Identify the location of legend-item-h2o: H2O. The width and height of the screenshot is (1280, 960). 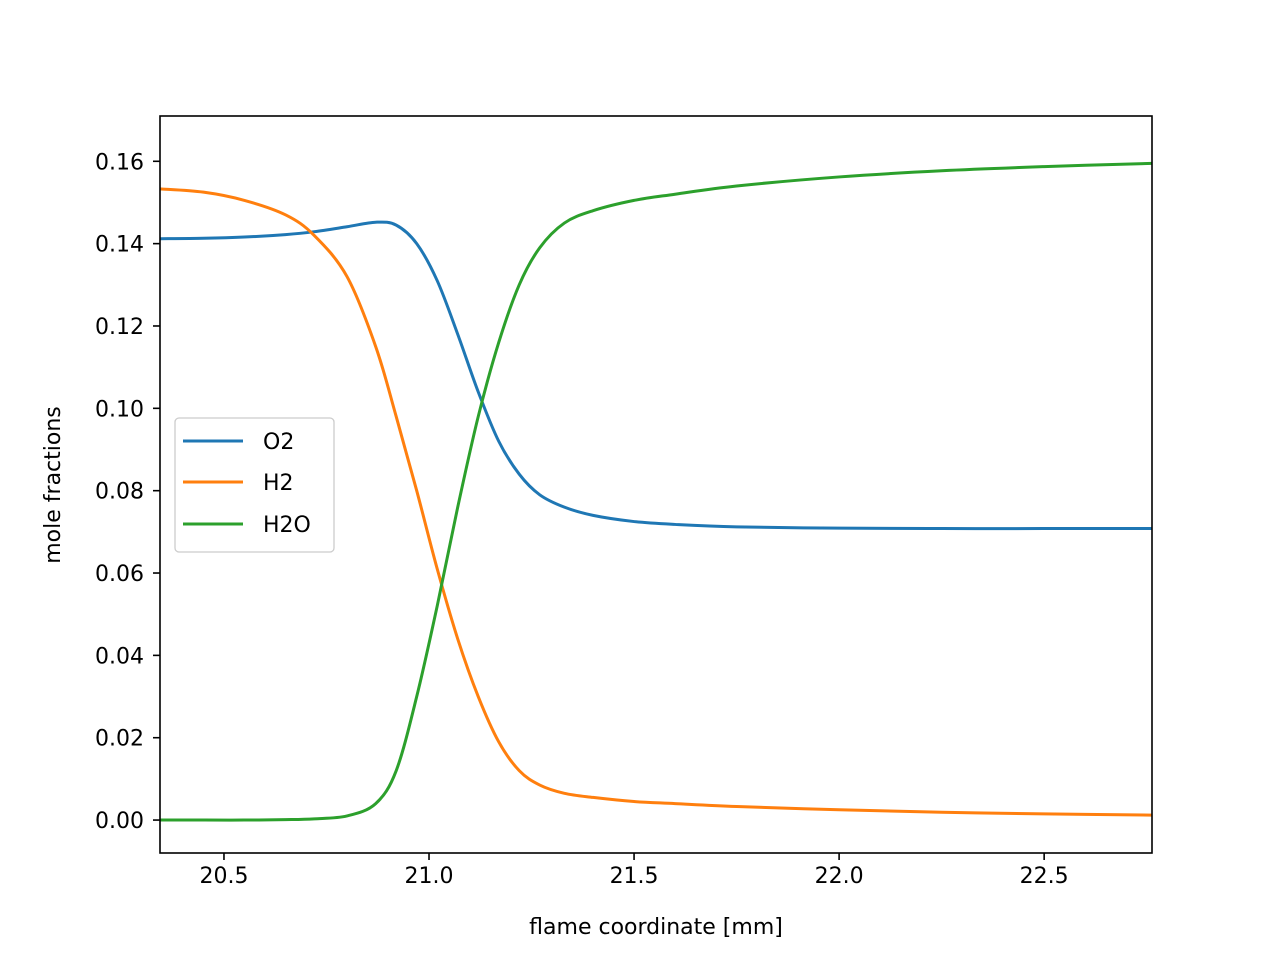
(247, 525).